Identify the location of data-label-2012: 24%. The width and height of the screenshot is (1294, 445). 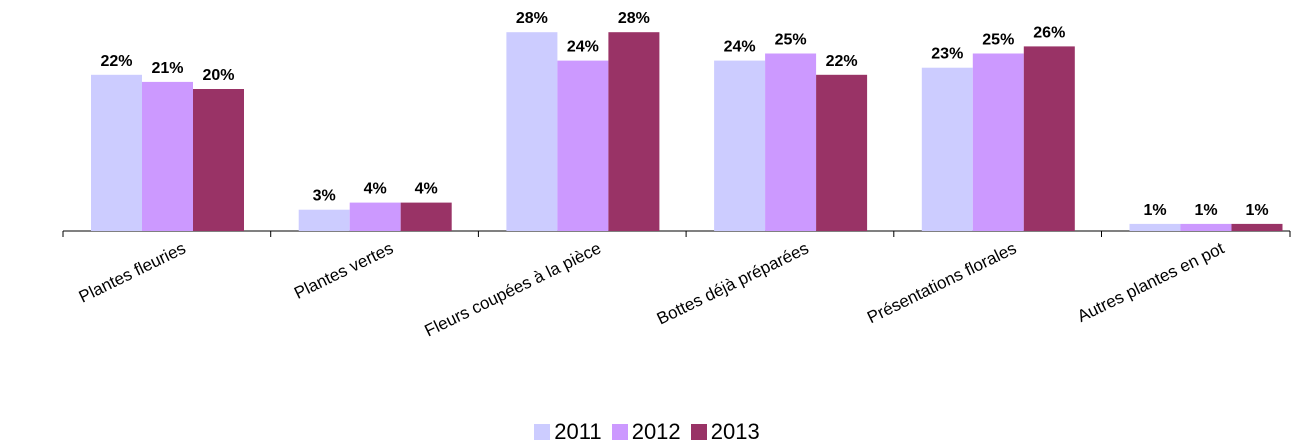
(583, 47).